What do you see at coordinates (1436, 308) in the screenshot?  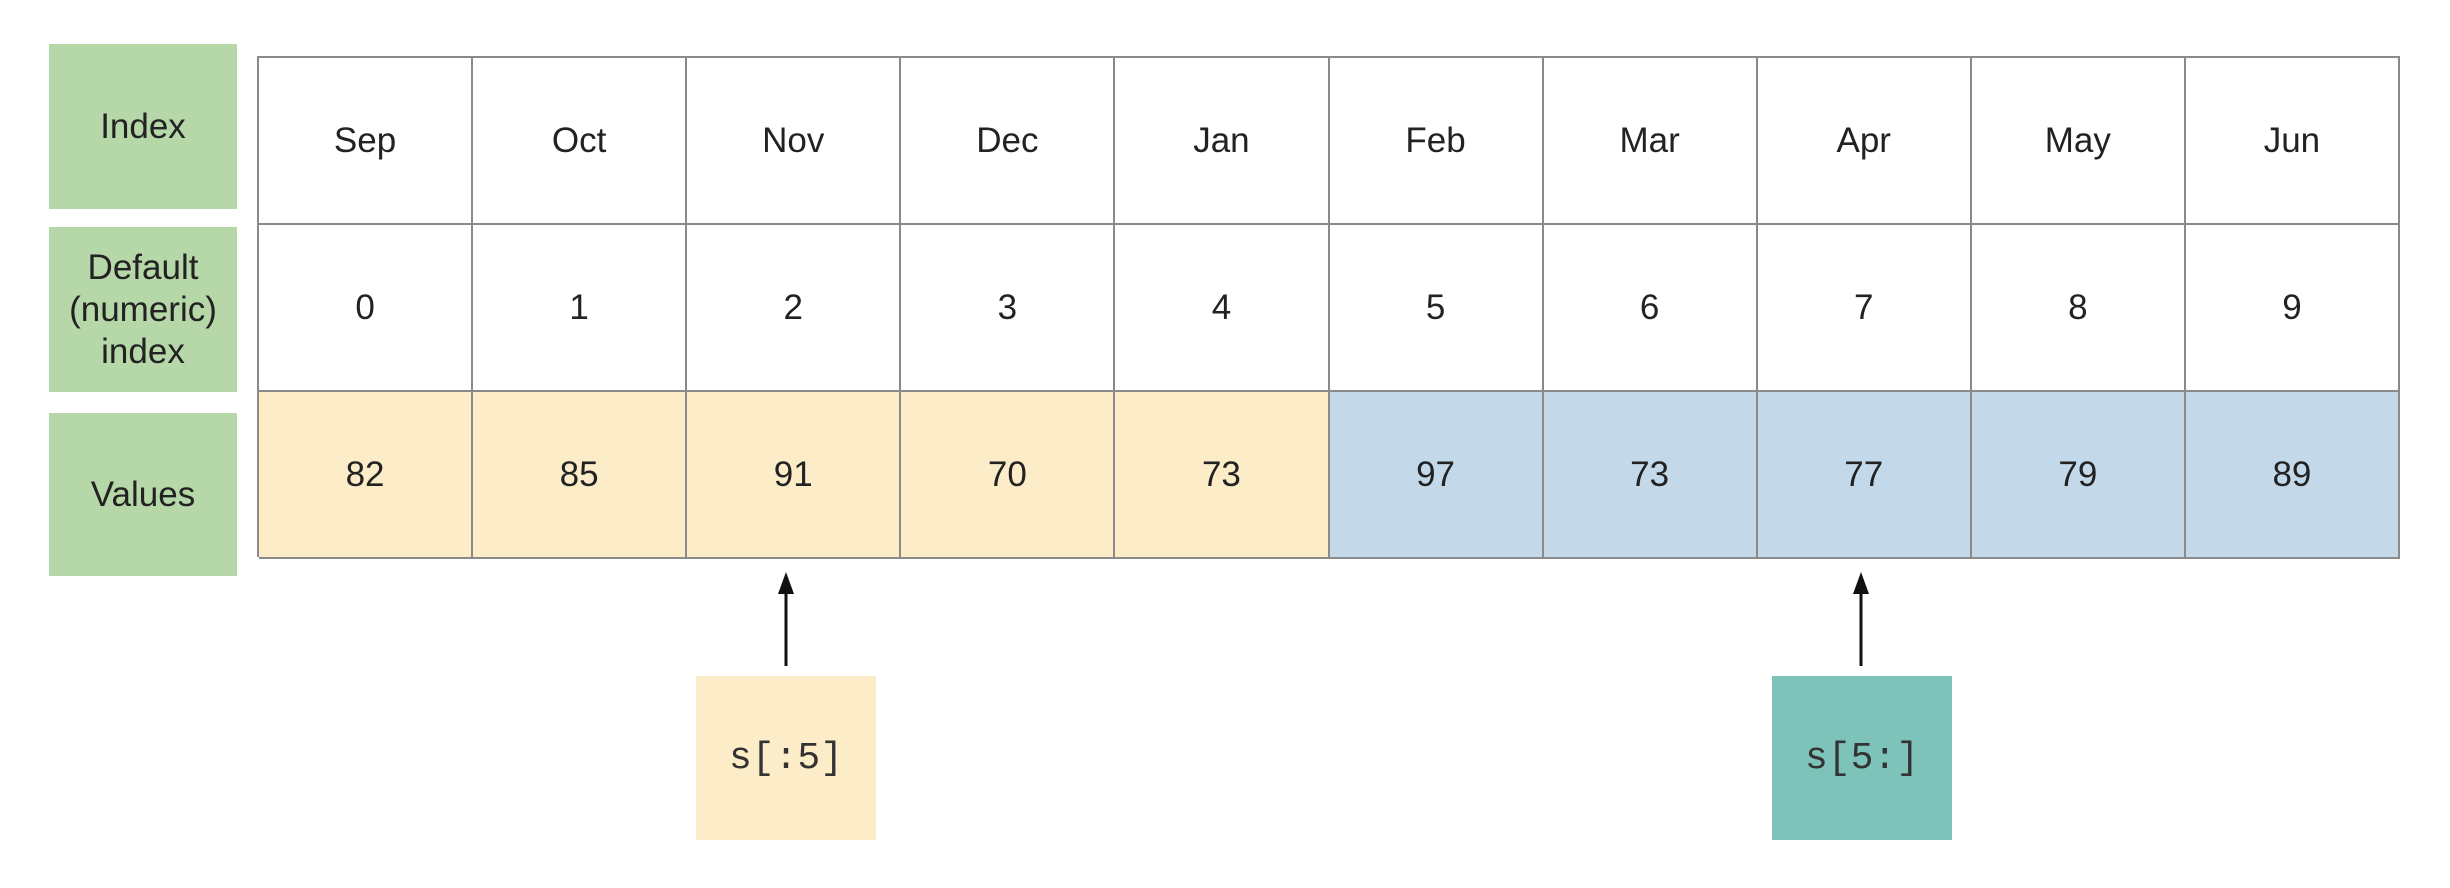 I see `position-cell: 5` at bounding box center [1436, 308].